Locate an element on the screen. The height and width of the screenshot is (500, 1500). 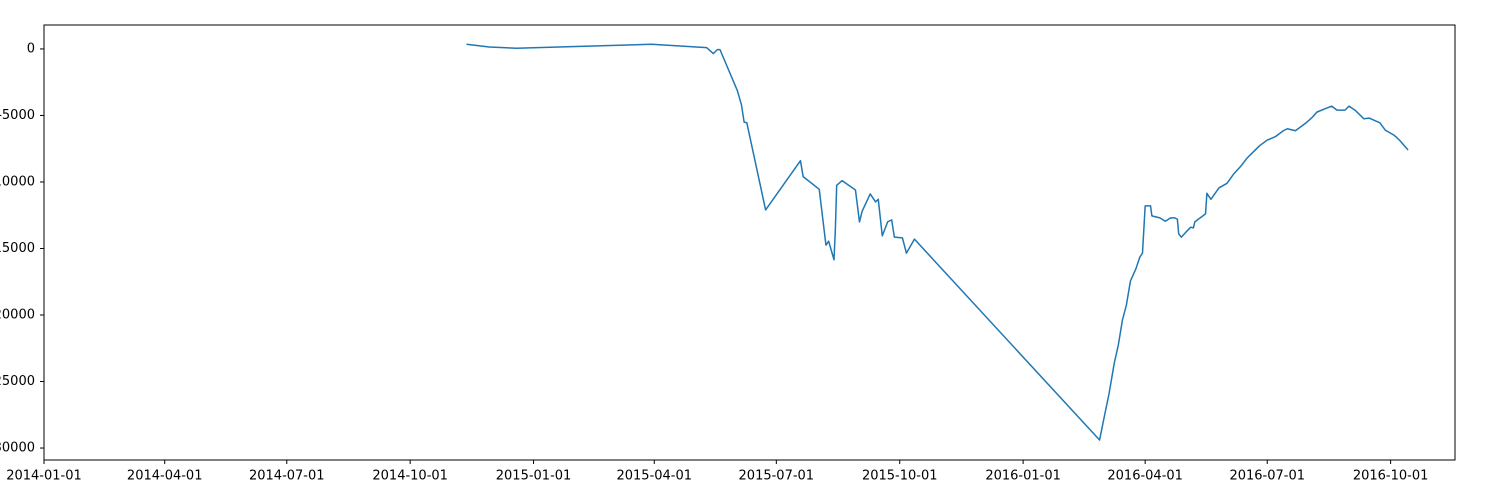
x-tick-label: 2016-01-01 is located at coordinates (1023, 476).